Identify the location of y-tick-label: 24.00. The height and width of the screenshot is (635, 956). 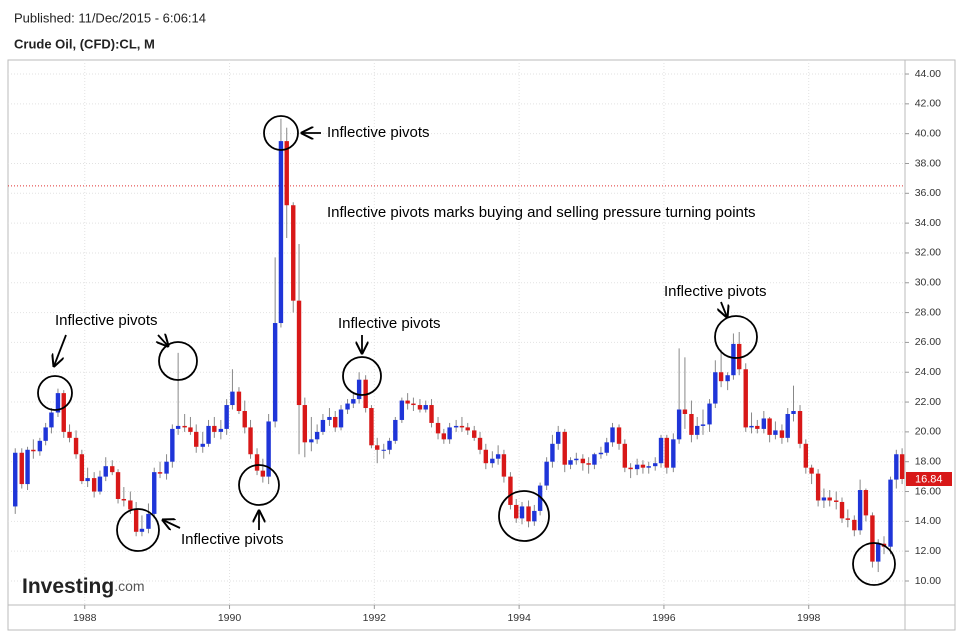
(928, 372).